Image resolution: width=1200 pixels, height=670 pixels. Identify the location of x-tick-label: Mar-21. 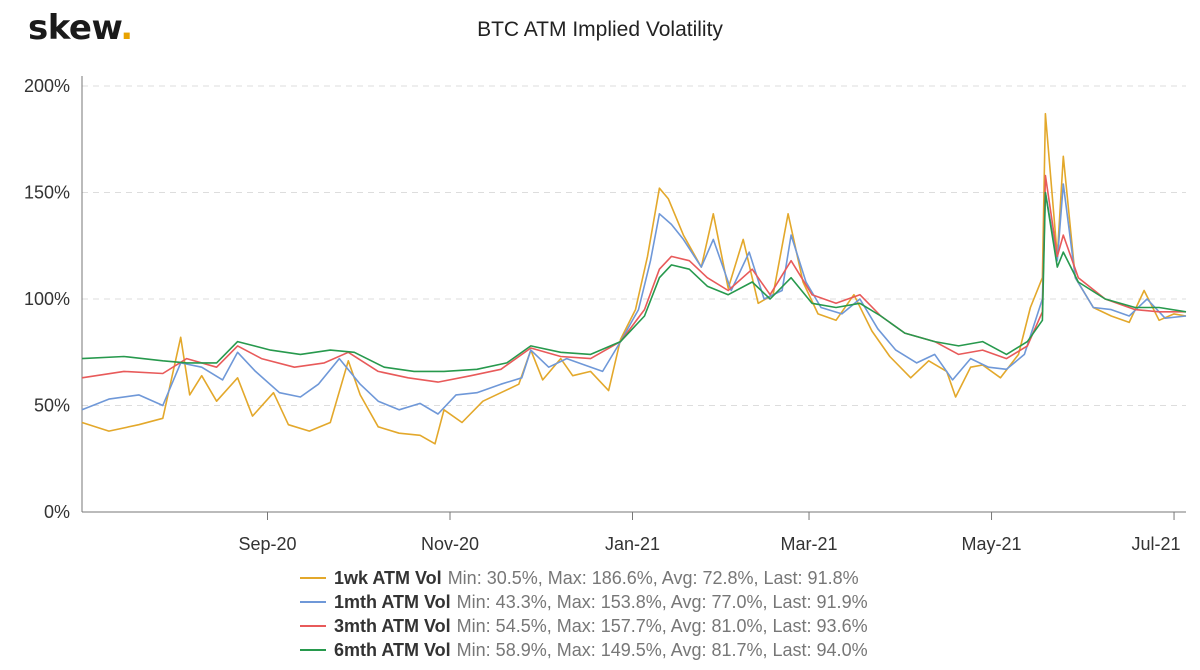
(809, 544).